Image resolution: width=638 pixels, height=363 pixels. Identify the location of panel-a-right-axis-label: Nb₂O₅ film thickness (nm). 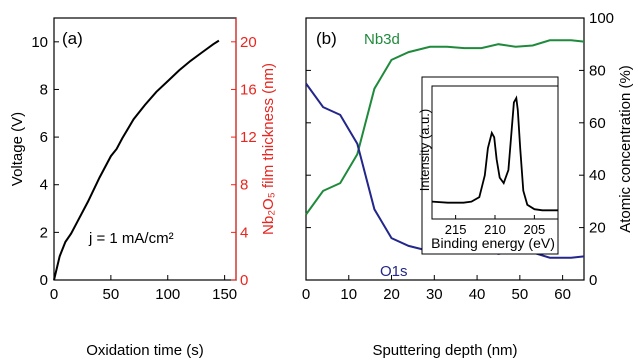
(268, 149).